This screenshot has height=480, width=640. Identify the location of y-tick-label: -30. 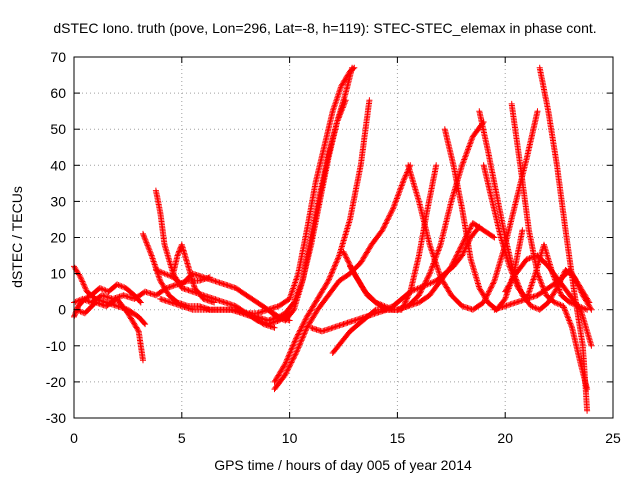
(56, 418).